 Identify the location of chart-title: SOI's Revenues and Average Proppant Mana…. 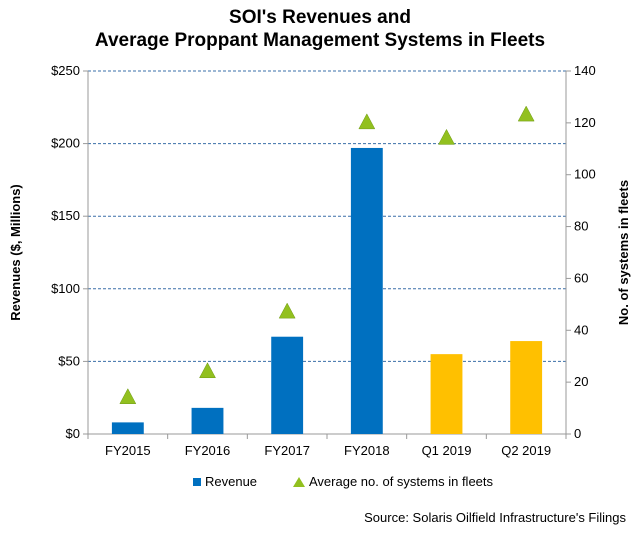
(320, 29).